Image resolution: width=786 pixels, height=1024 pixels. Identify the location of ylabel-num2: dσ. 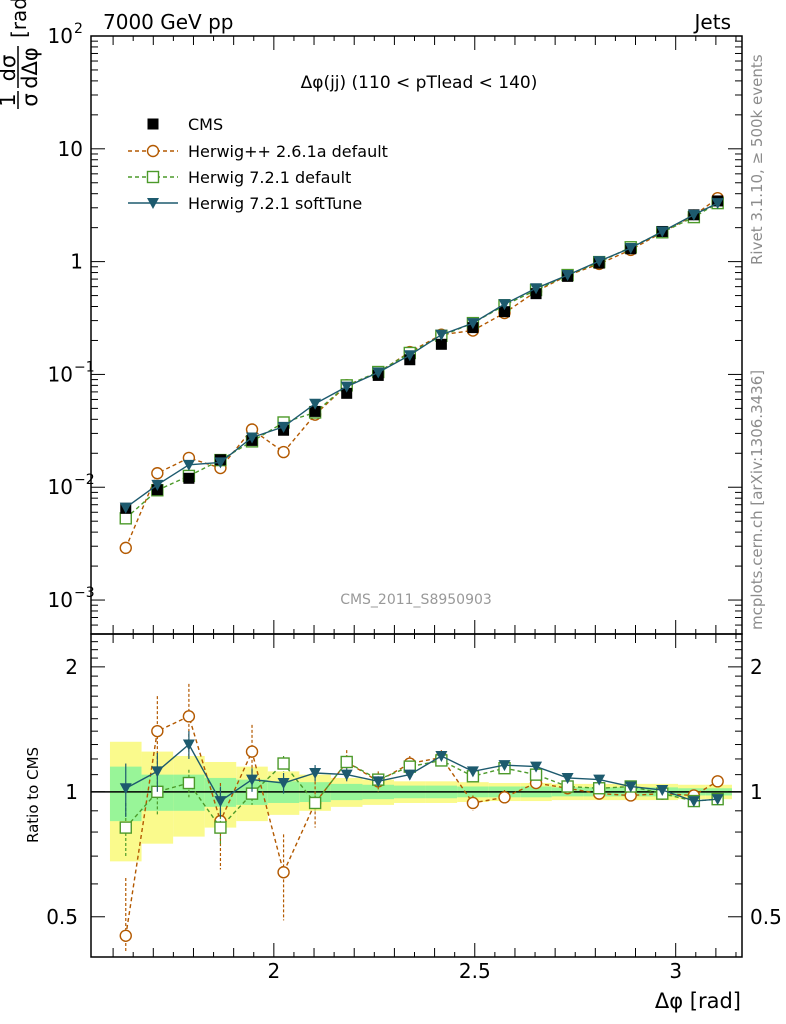
(10, 68).